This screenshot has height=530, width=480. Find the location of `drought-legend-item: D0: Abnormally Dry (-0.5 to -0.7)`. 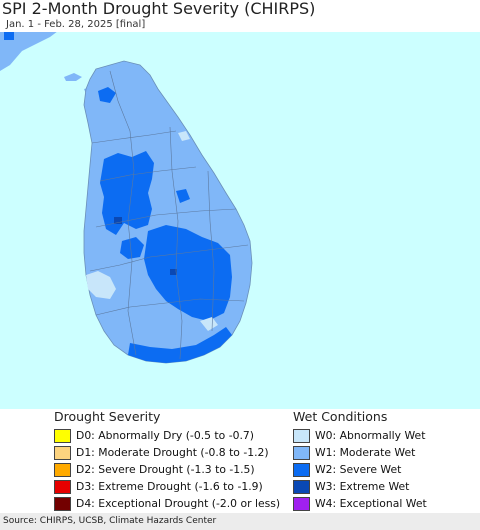

drought-legend-item: D0: Abnormally Dry (-0.5 to -0.7) is located at coordinates (167, 435).